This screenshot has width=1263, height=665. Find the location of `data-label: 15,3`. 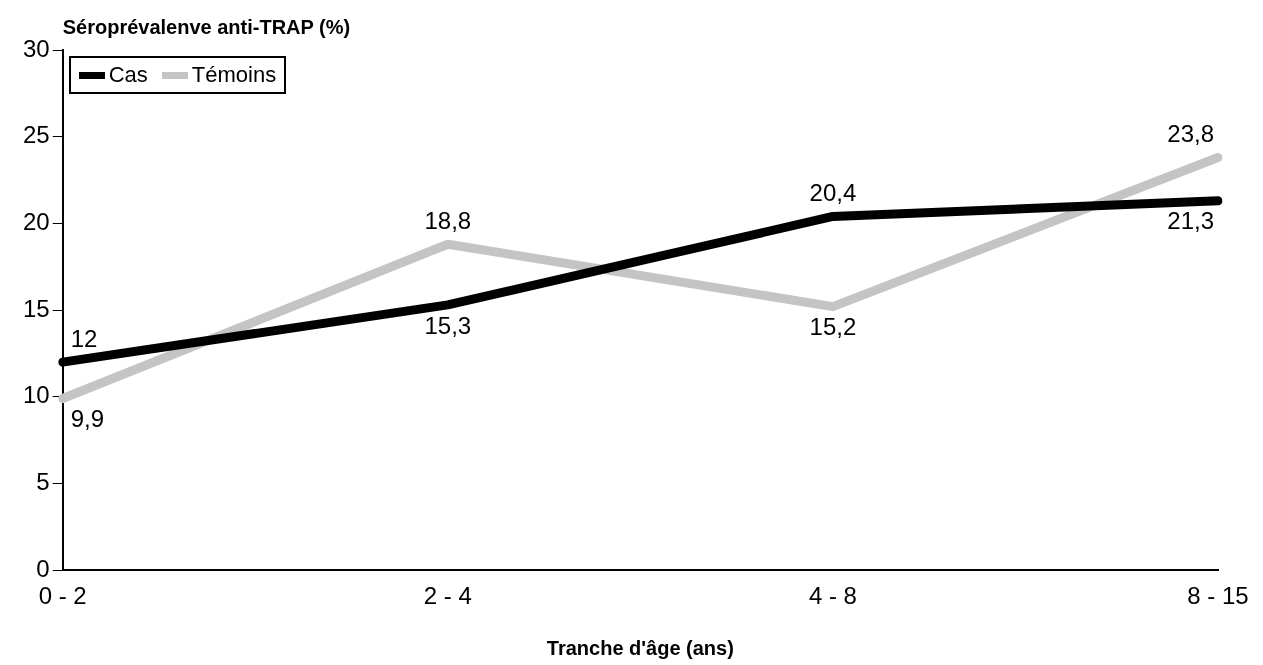

data-label: 15,3 is located at coordinates (448, 325).